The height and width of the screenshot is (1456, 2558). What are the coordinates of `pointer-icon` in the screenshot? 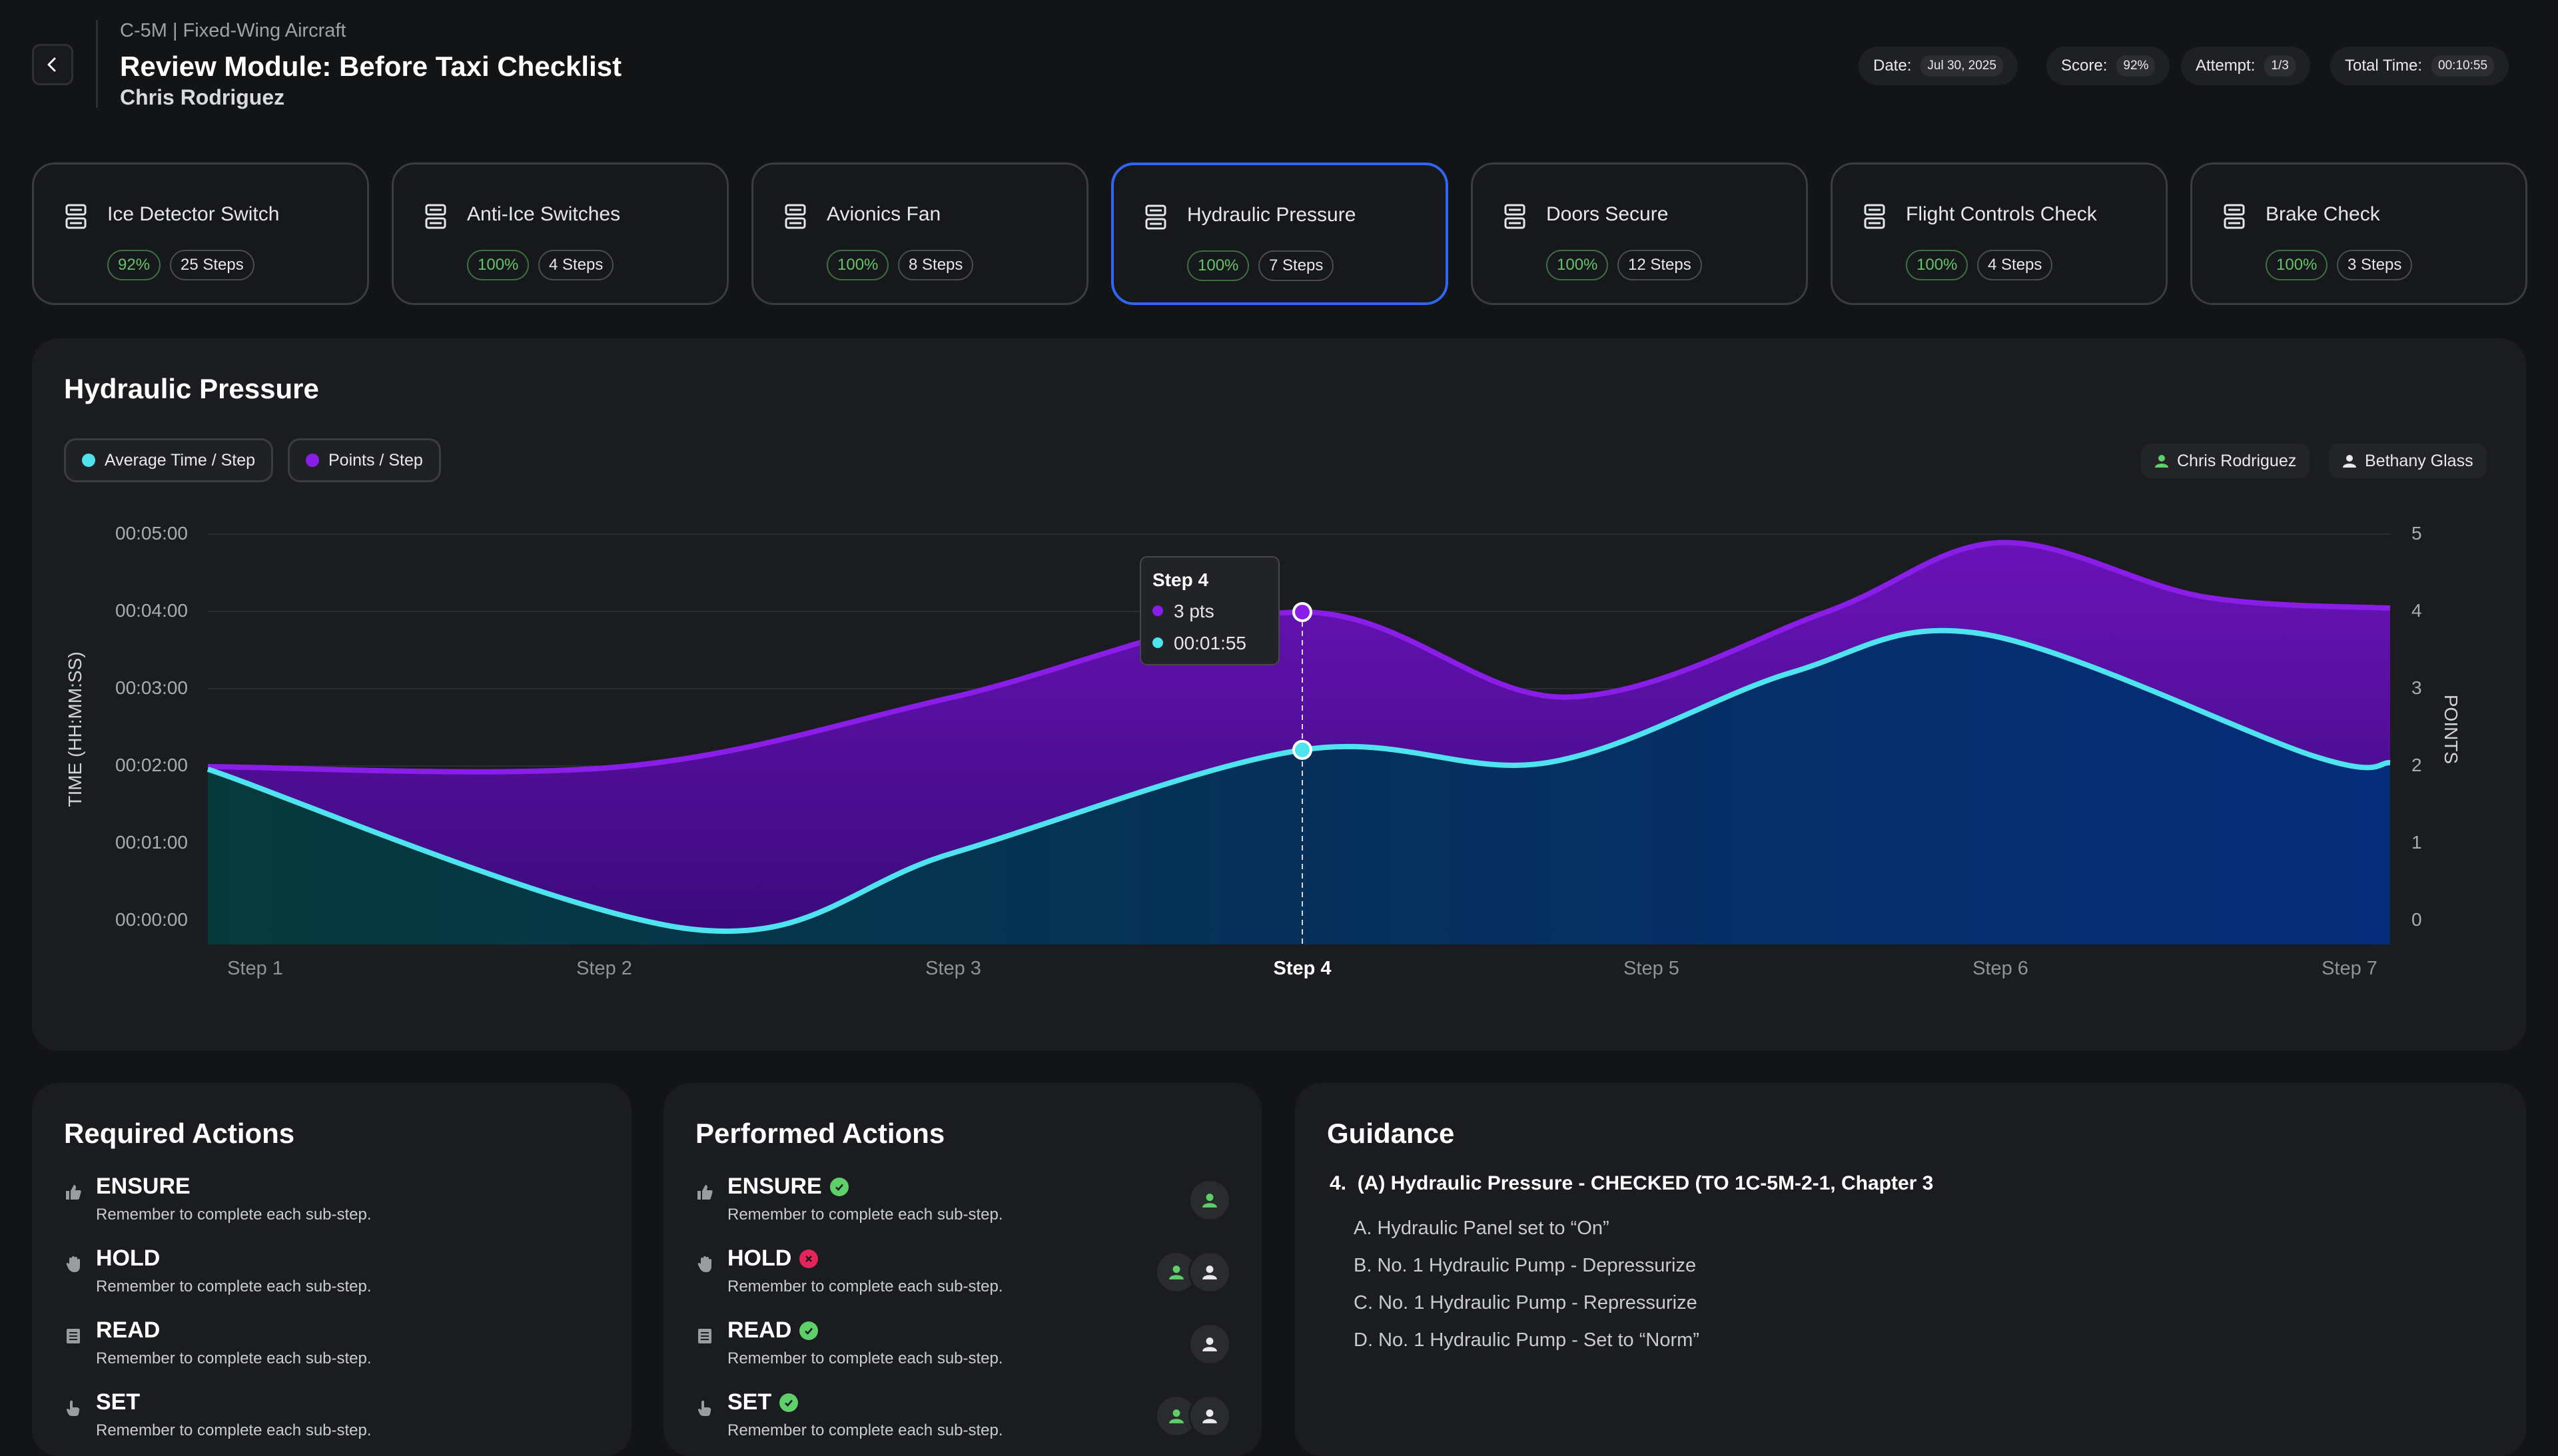 It's located at (73, 1408).